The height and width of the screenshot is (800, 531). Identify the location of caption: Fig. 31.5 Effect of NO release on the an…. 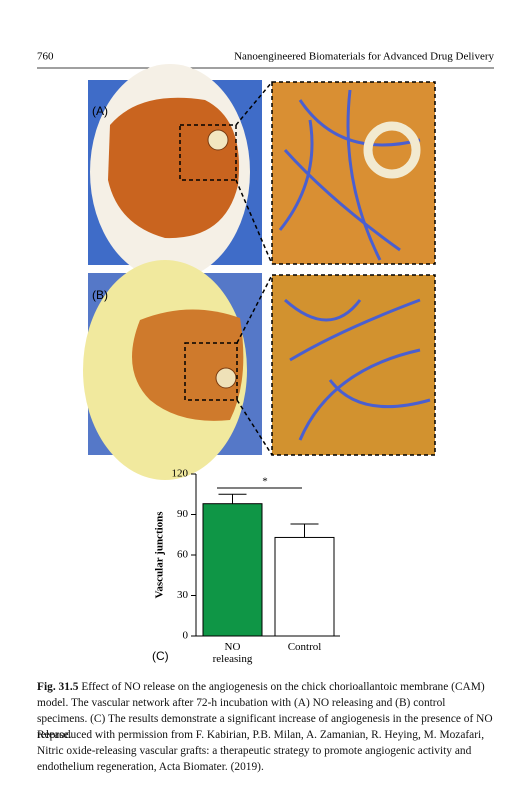
(267, 711).